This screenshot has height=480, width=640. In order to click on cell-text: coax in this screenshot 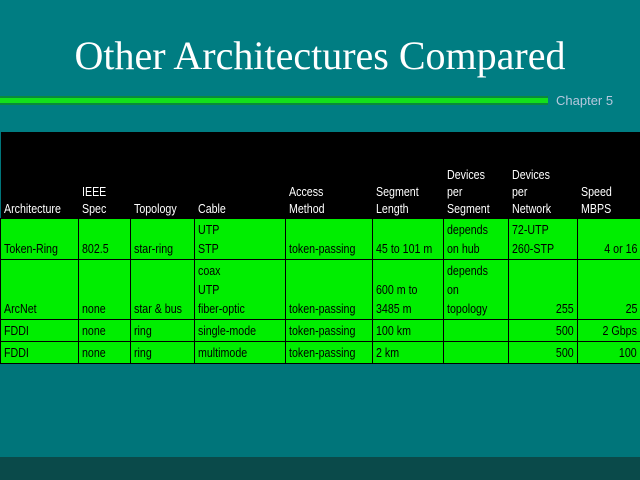, I will do `click(209, 270)`.